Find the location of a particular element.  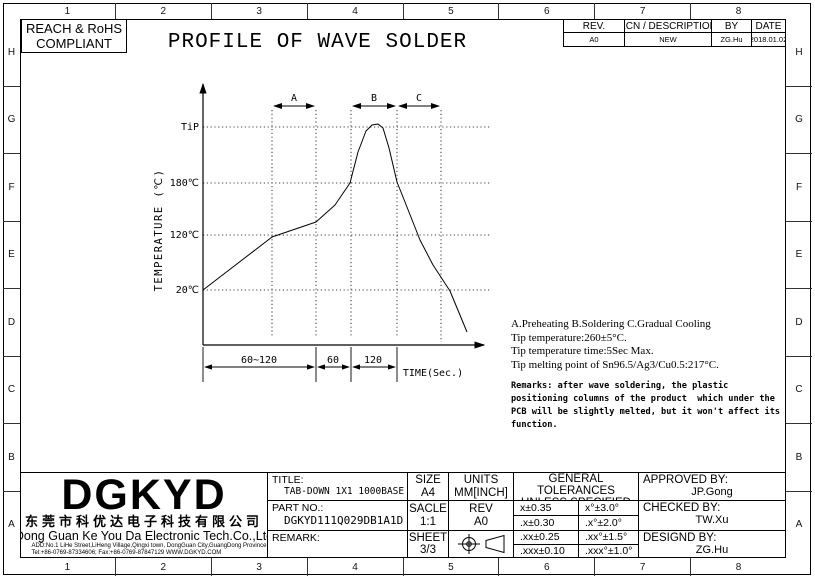

checked-by-cell: CHECKED BY: TW.Xu is located at coordinates (712, 516).